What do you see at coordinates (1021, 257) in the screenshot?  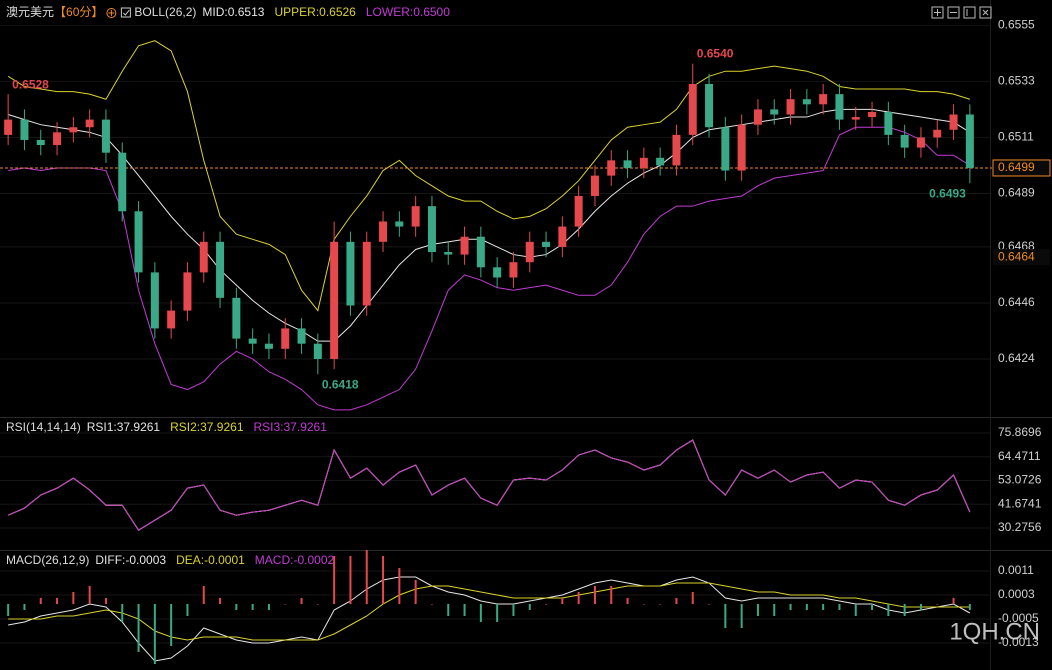 I see `price-tag` at bounding box center [1021, 257].